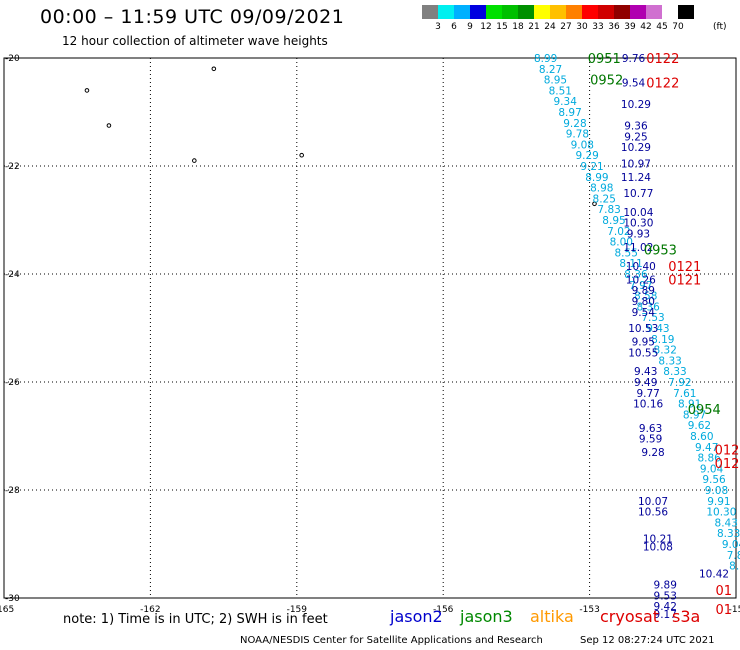 This screenshot has height=650, width=740. What do you see at coordinates (636, 275) in the screenshot?
I see `jason3-swh-label: 8.36` at bounding box center [636, 275].